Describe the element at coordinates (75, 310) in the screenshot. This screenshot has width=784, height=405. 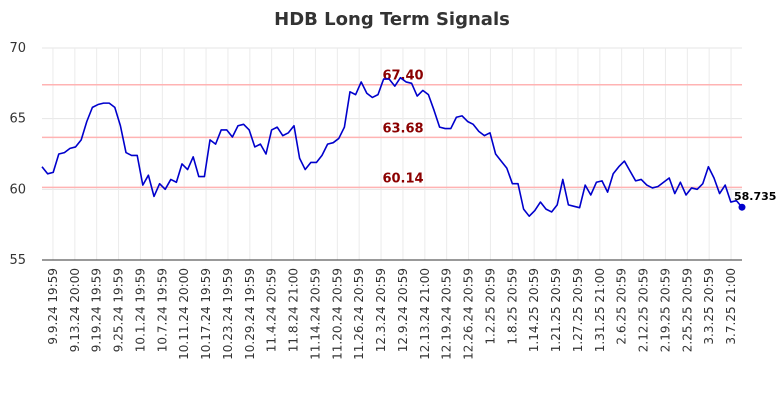
I see `x-tick-label: 9.13.24 20:00` at that location.